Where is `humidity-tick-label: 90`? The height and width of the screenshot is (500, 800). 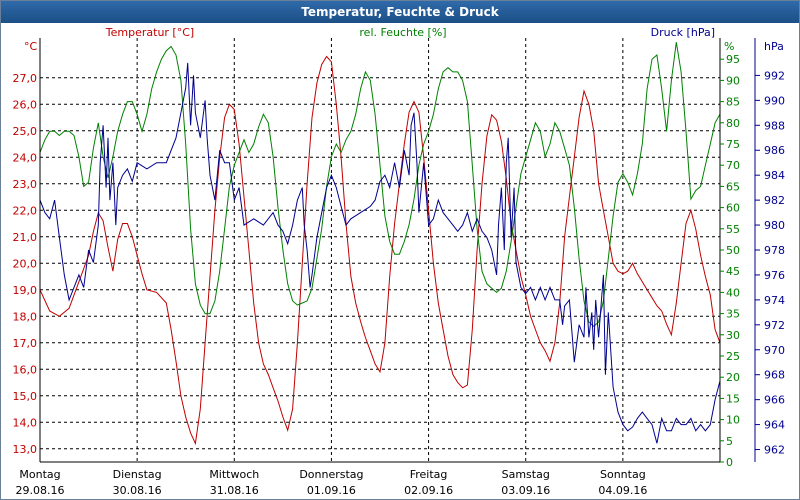 humidity-tick-label: 90 is located at coordinates (733, 80).